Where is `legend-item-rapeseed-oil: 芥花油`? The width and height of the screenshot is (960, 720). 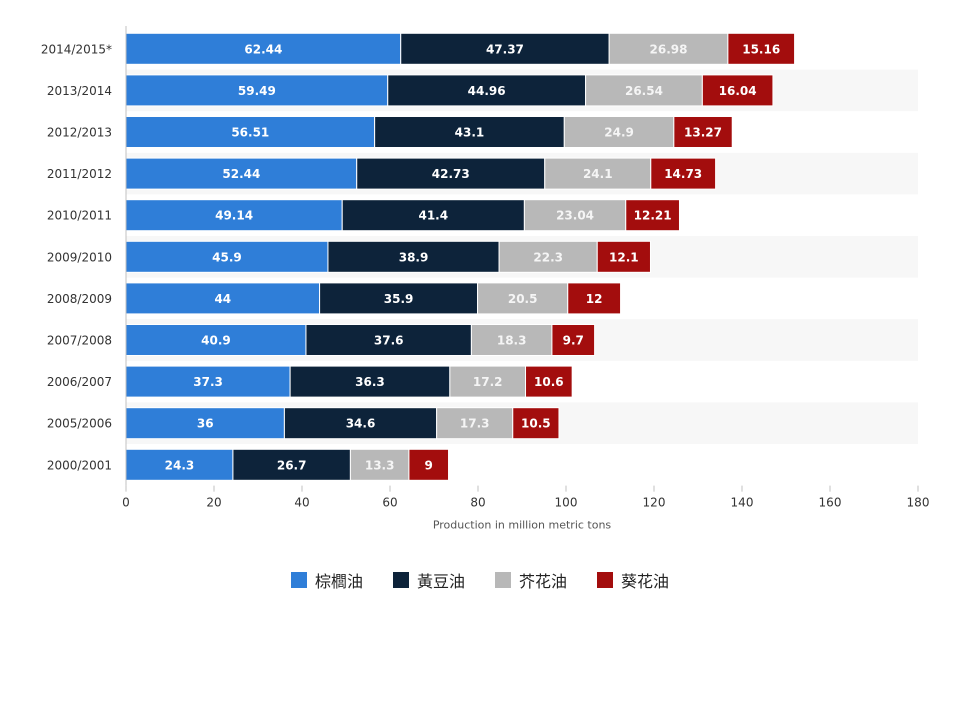
legend-item-rapeseed-oil: 芥花油 is located at coordinates (531, 580).